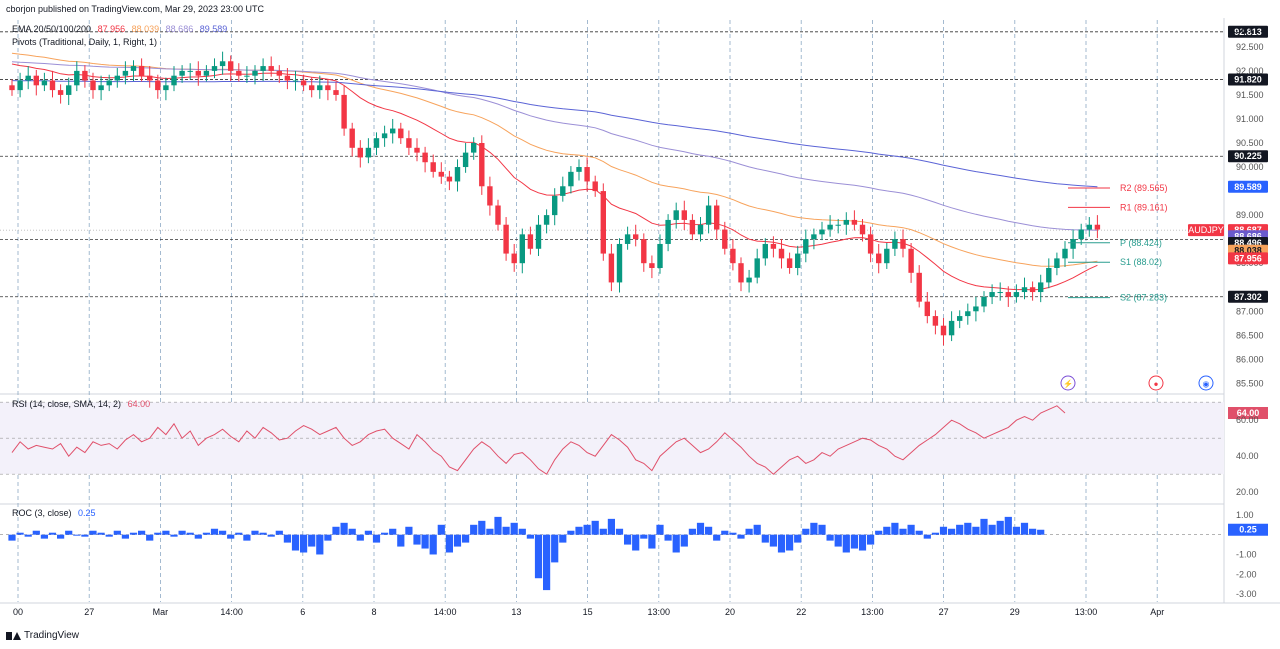 Image resolution: width=1280 pixels, height=649 pixels. What do you see at coordinates (161, 612) in the screenshot?
I see `x-tick-label: Mar` at bounding box center [161, 612].